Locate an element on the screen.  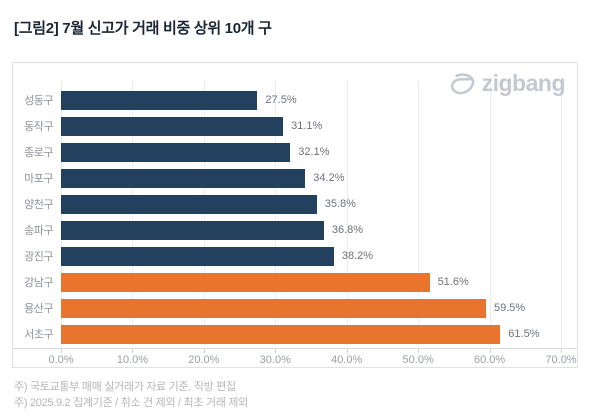
bar-track: 59.5% is located at coordinates (311, 308).